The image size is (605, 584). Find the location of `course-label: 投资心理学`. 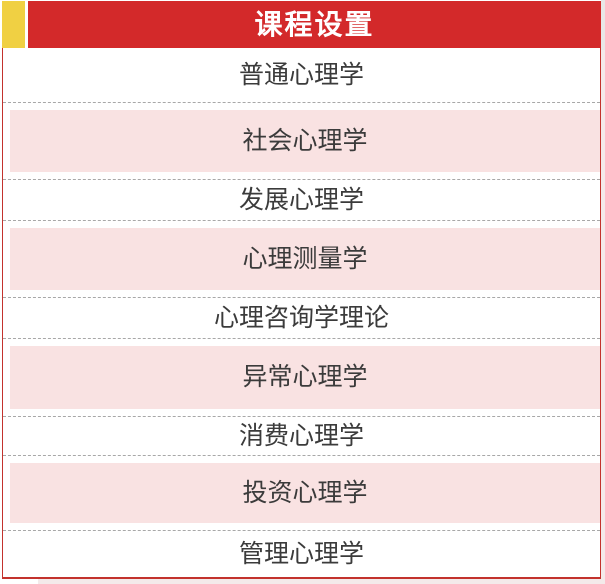

course-label: 投资心理学 is located at coordinates (305, 492).